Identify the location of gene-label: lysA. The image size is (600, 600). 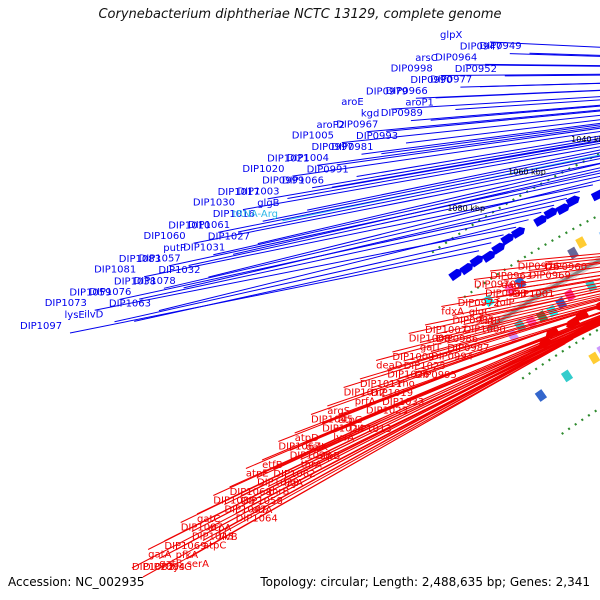
(343, 438).